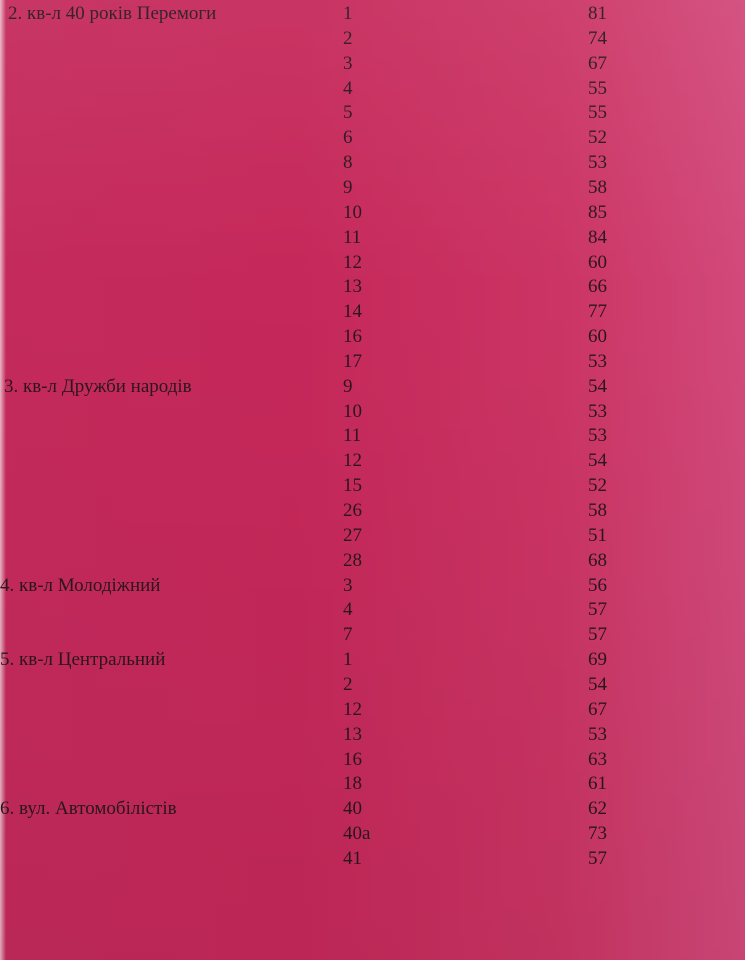  I want to click on house-number: 18, so click(352, 784).